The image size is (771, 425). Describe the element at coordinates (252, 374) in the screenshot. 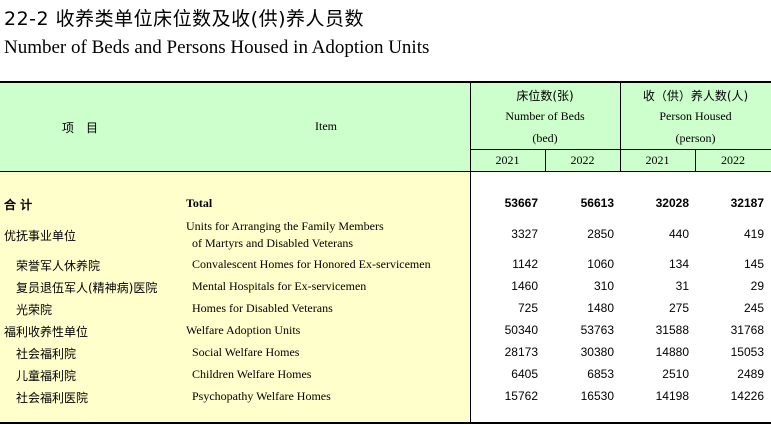

I see `row-label-en: Children Welfare Homes` at that location.